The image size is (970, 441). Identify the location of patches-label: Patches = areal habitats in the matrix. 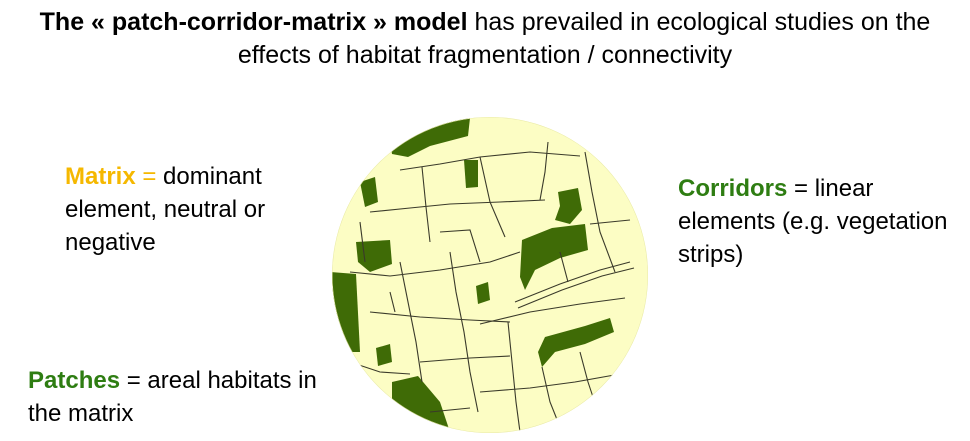
(188, 397).